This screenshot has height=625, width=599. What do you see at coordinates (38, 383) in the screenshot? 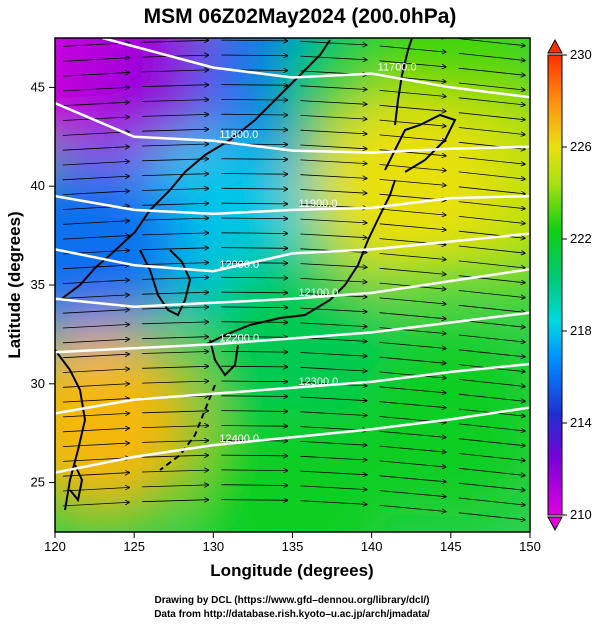
I see `y-tick-label-30: 30` at bounding box center [38, 383].